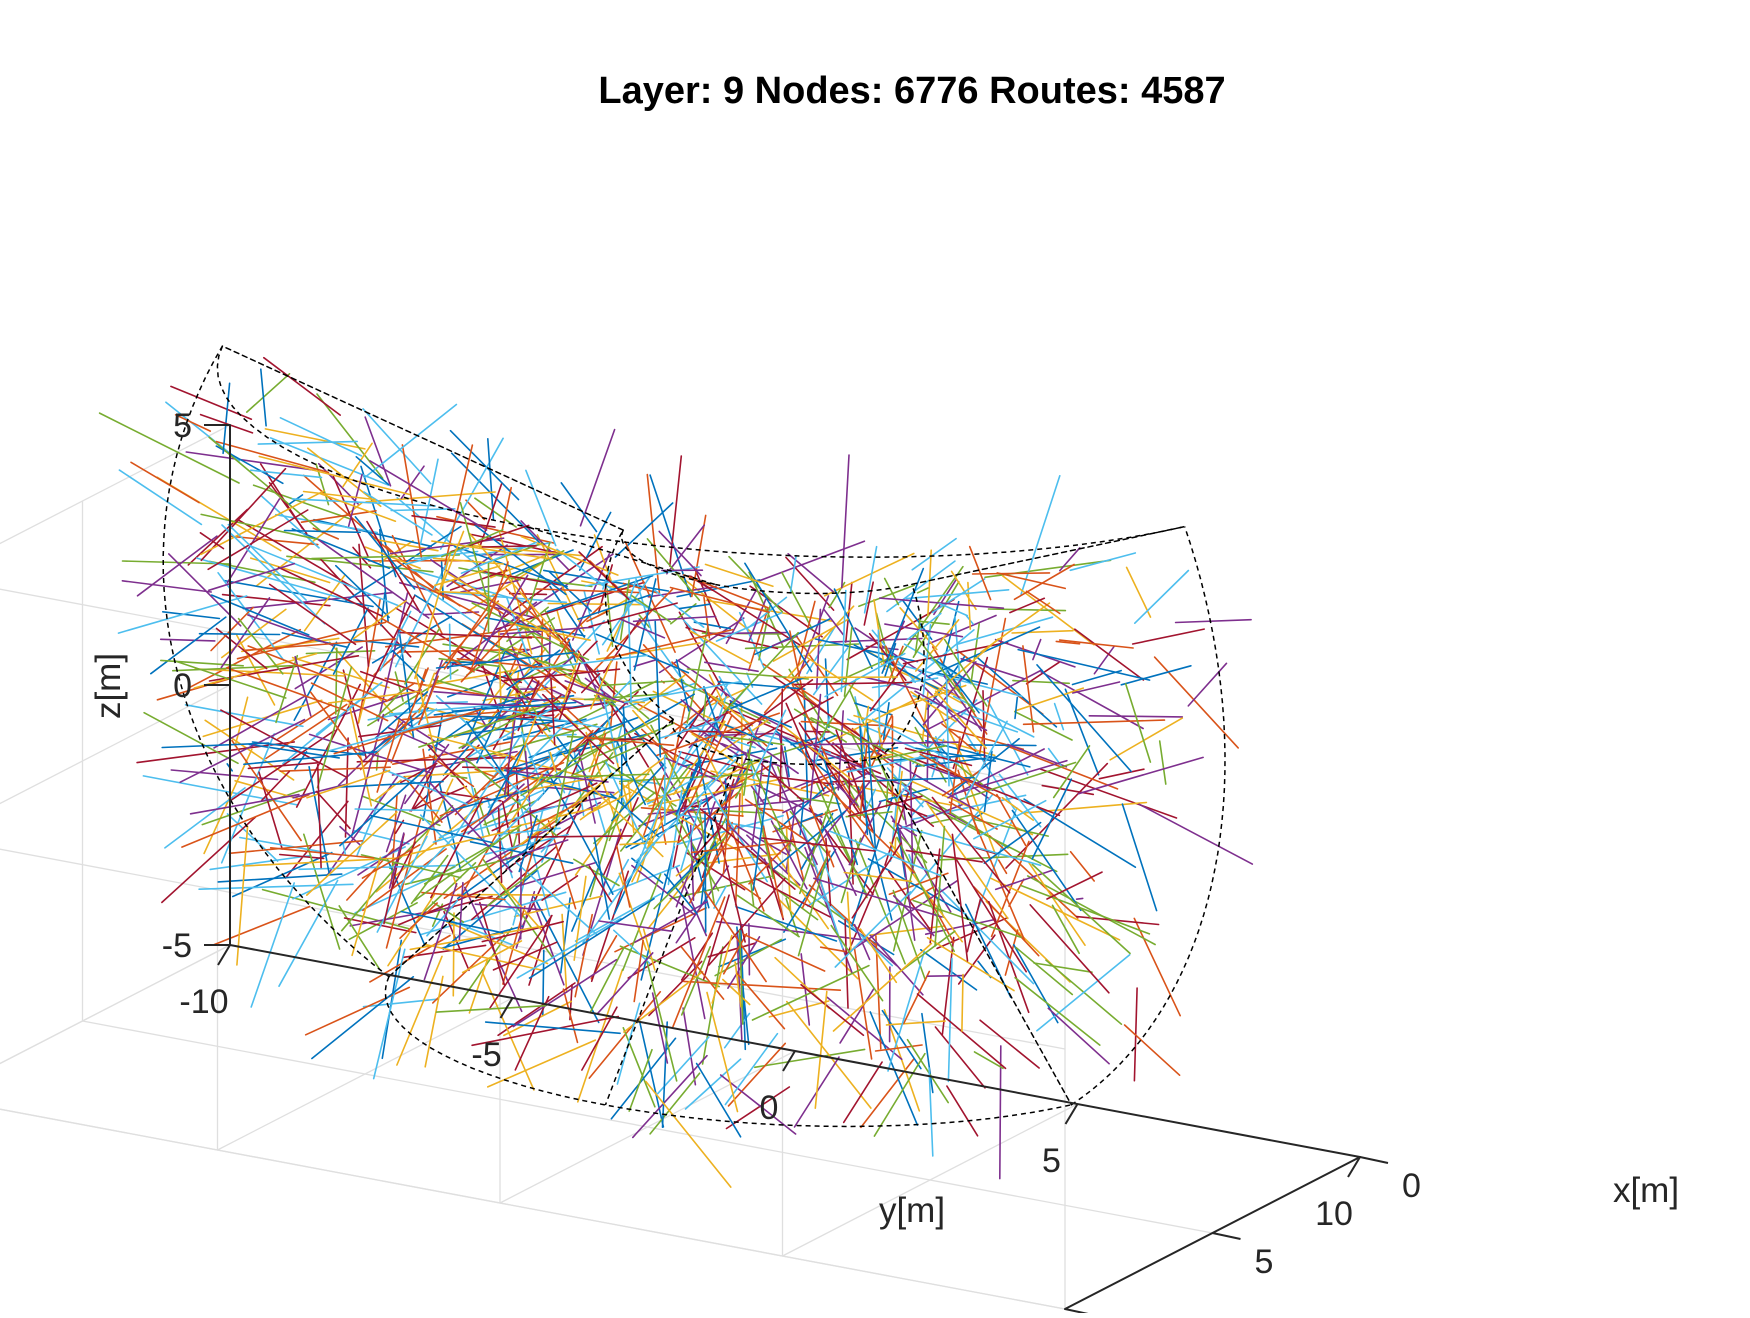 The image size is (1750, 1318). I want to click on x-tick-label: 5, so click(1264, 1262).